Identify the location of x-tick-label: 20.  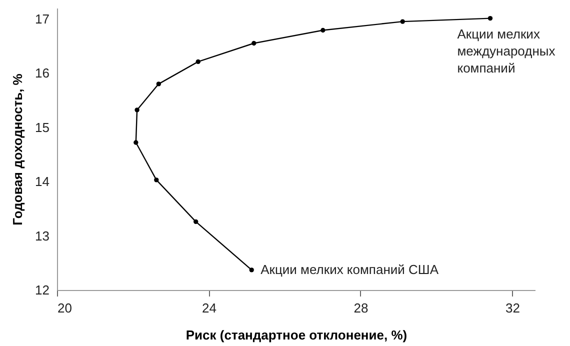
(65, 308).